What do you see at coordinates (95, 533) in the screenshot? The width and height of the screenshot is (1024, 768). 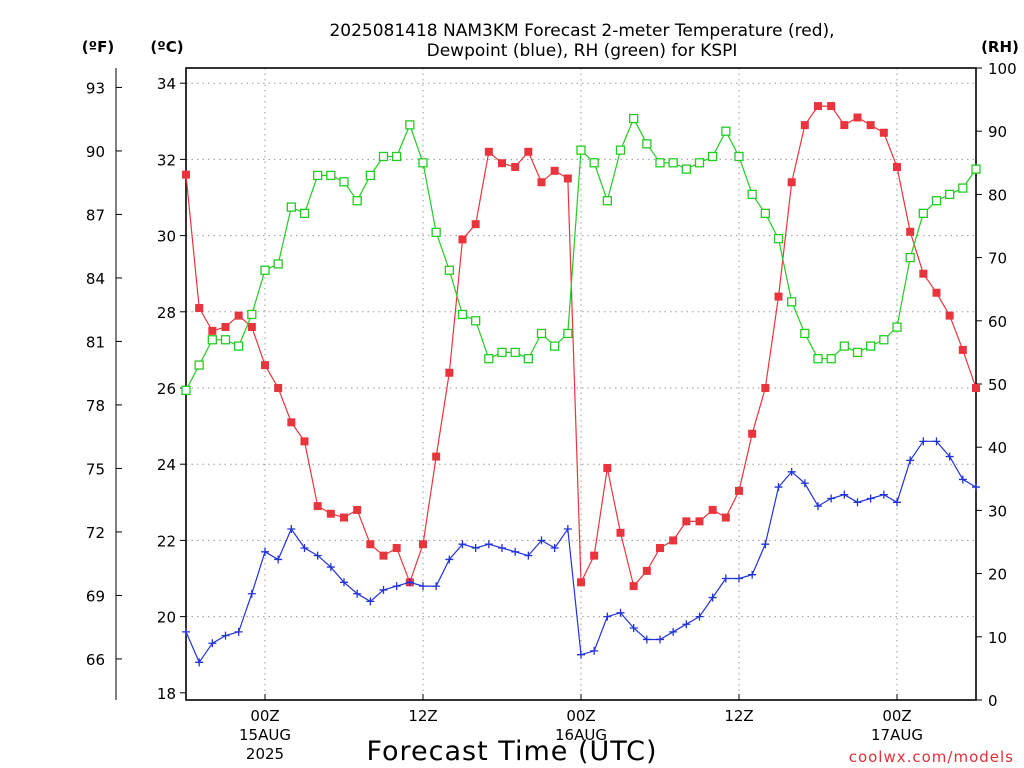 I see `fahrenheit-tick-label: 72` at bounding box center [95, 533].